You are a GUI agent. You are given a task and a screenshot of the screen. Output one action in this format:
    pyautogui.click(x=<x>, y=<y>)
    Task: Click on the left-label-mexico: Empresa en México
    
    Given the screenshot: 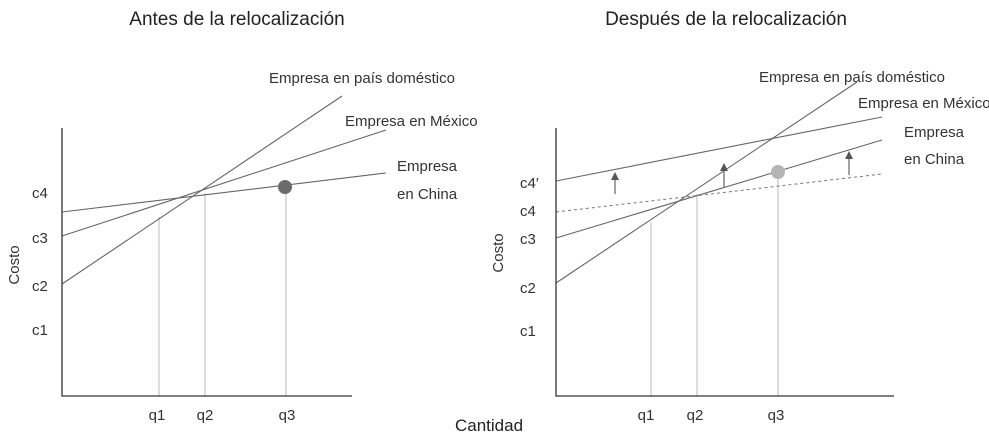 What is the action you would take?
    pyautogui.click(x=411, y=121)
    